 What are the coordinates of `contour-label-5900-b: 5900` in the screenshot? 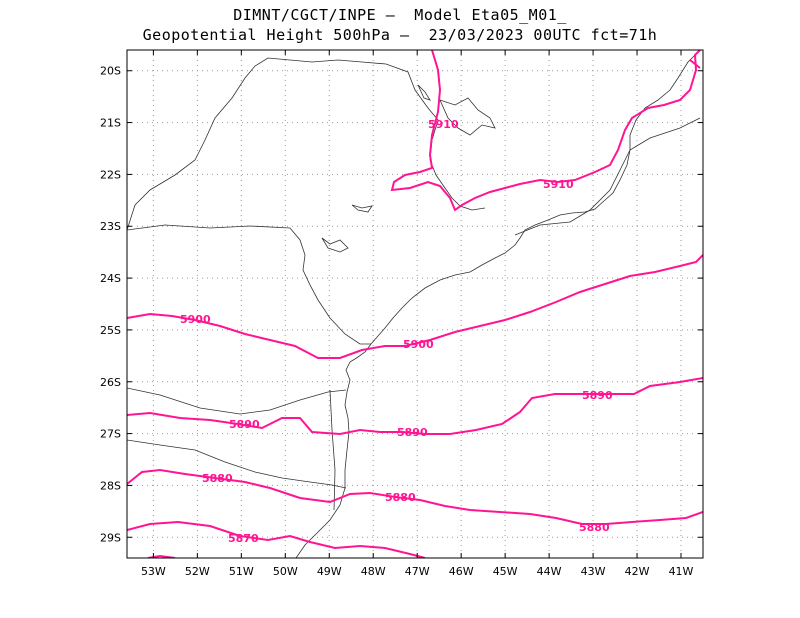 It's located at (418, 344).